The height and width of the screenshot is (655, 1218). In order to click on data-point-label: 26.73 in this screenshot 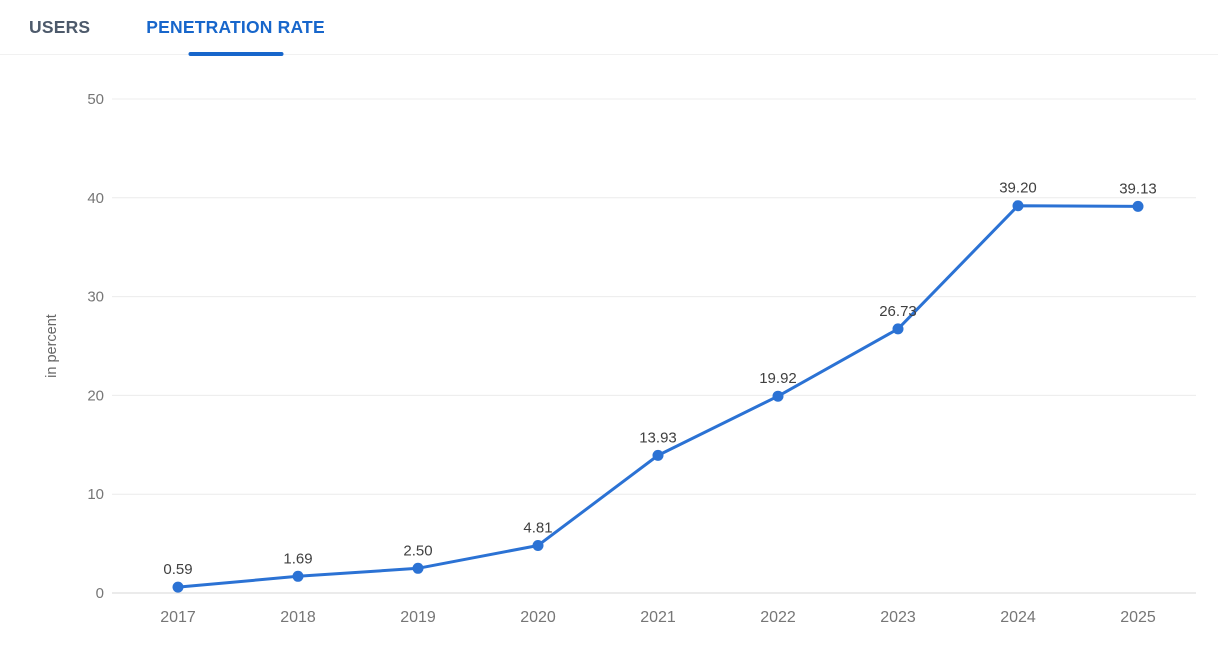, I will do `click(898, 311)`.